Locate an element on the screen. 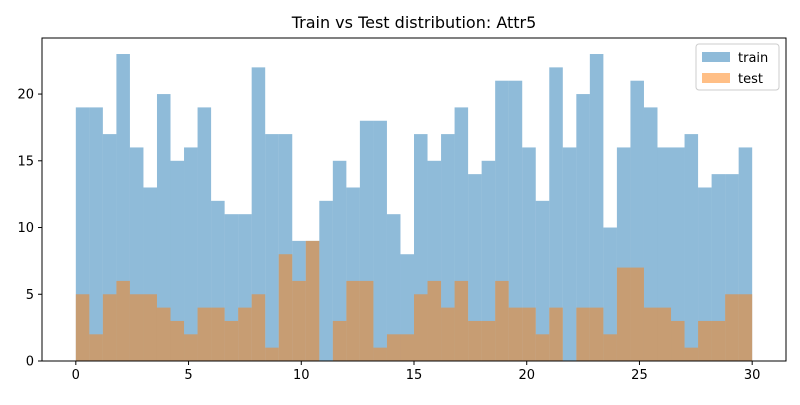  x-tick-label-30: 30 is located at coordinates (752, 375).